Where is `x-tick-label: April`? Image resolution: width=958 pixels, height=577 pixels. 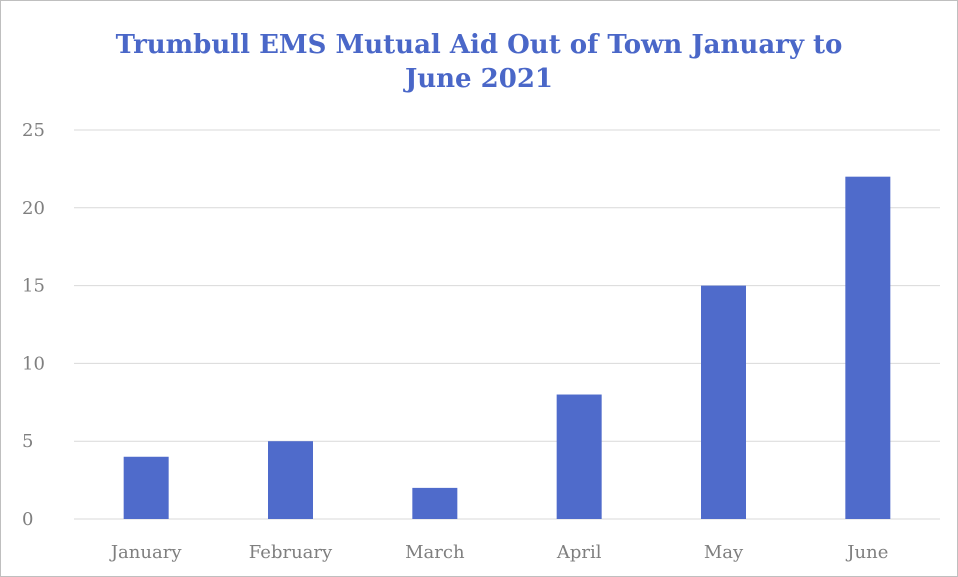
x-tick-label: April is located at coordinates (579, 552).